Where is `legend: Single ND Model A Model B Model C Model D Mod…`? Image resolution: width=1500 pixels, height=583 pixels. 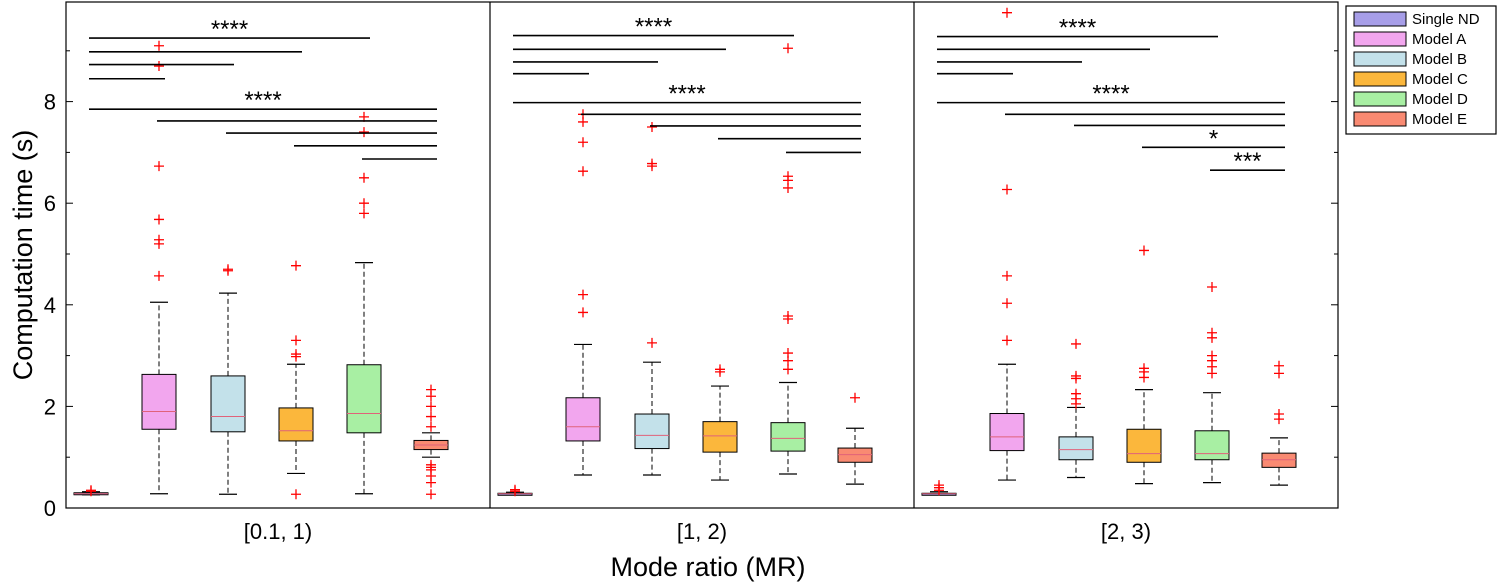
legend: Single ND Model A Model B Model C Model D Mod… is located at coordinates (1421, 70).